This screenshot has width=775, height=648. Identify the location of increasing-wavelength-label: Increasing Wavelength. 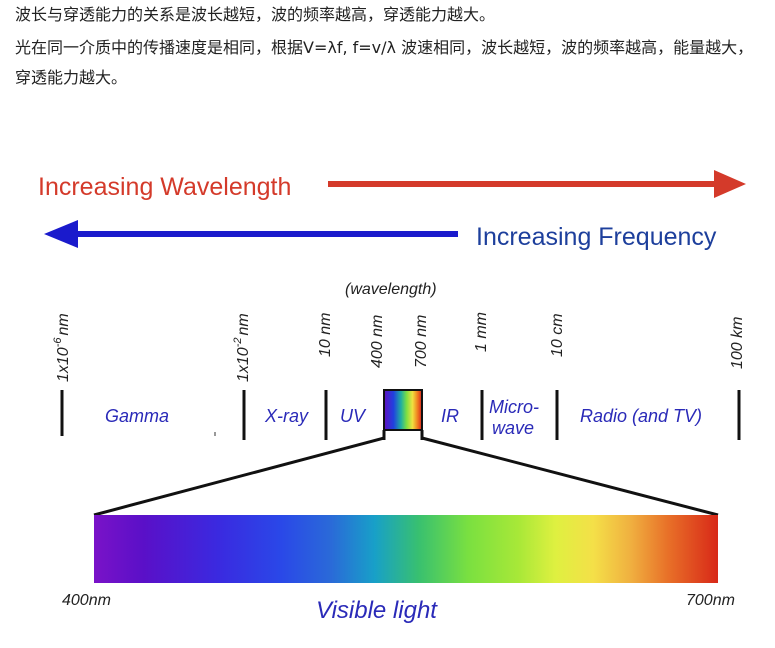
(164, 187).